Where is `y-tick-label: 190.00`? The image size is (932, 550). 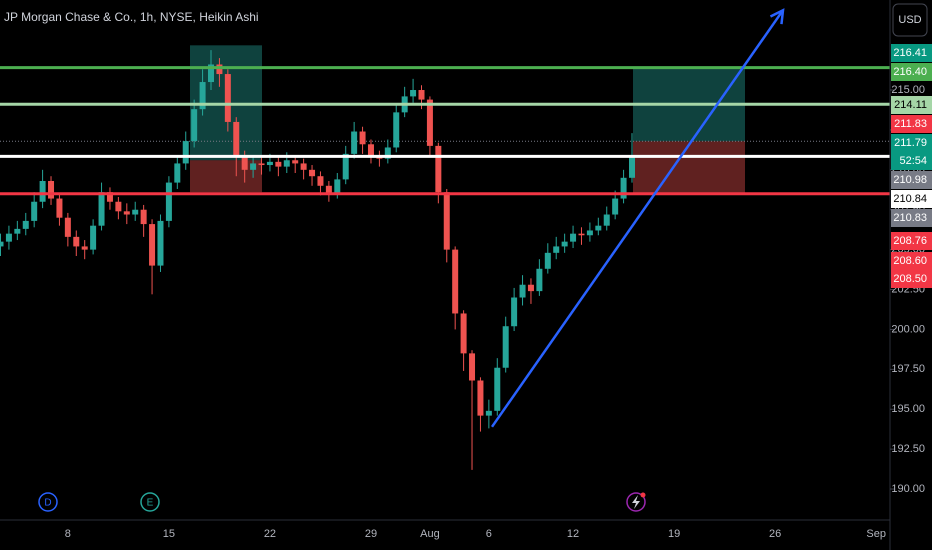
y-tick-label: 190.00 is located at coordinates (908, 489).